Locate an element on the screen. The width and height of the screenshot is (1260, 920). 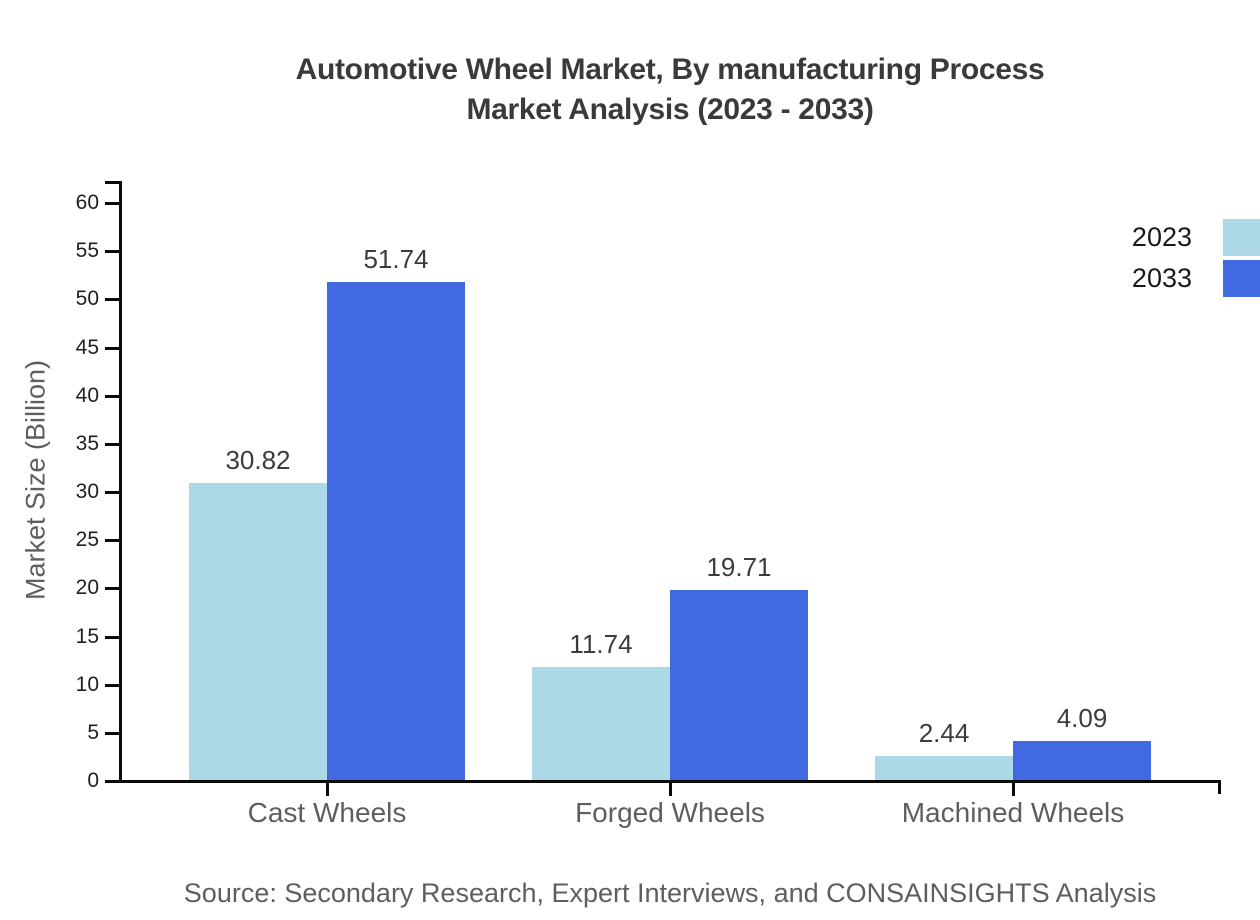
legend-swatch-2033 is located at coordinates (1241, 278).